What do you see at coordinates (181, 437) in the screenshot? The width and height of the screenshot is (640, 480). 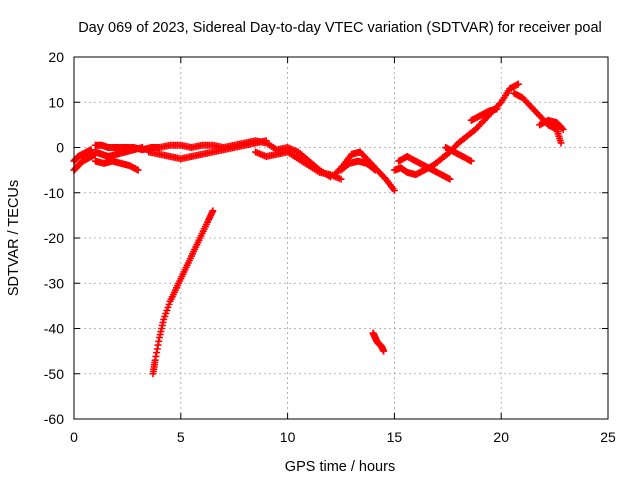 I see `x-tick-label: 5` at bounding box center [181, 437].